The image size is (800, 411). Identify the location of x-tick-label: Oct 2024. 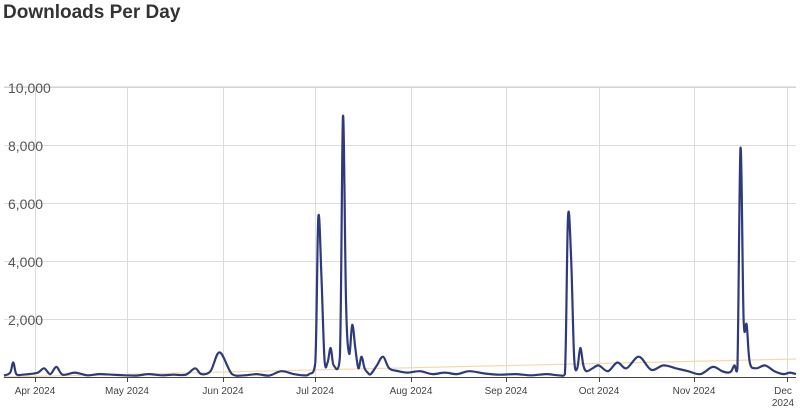
(599, 391).